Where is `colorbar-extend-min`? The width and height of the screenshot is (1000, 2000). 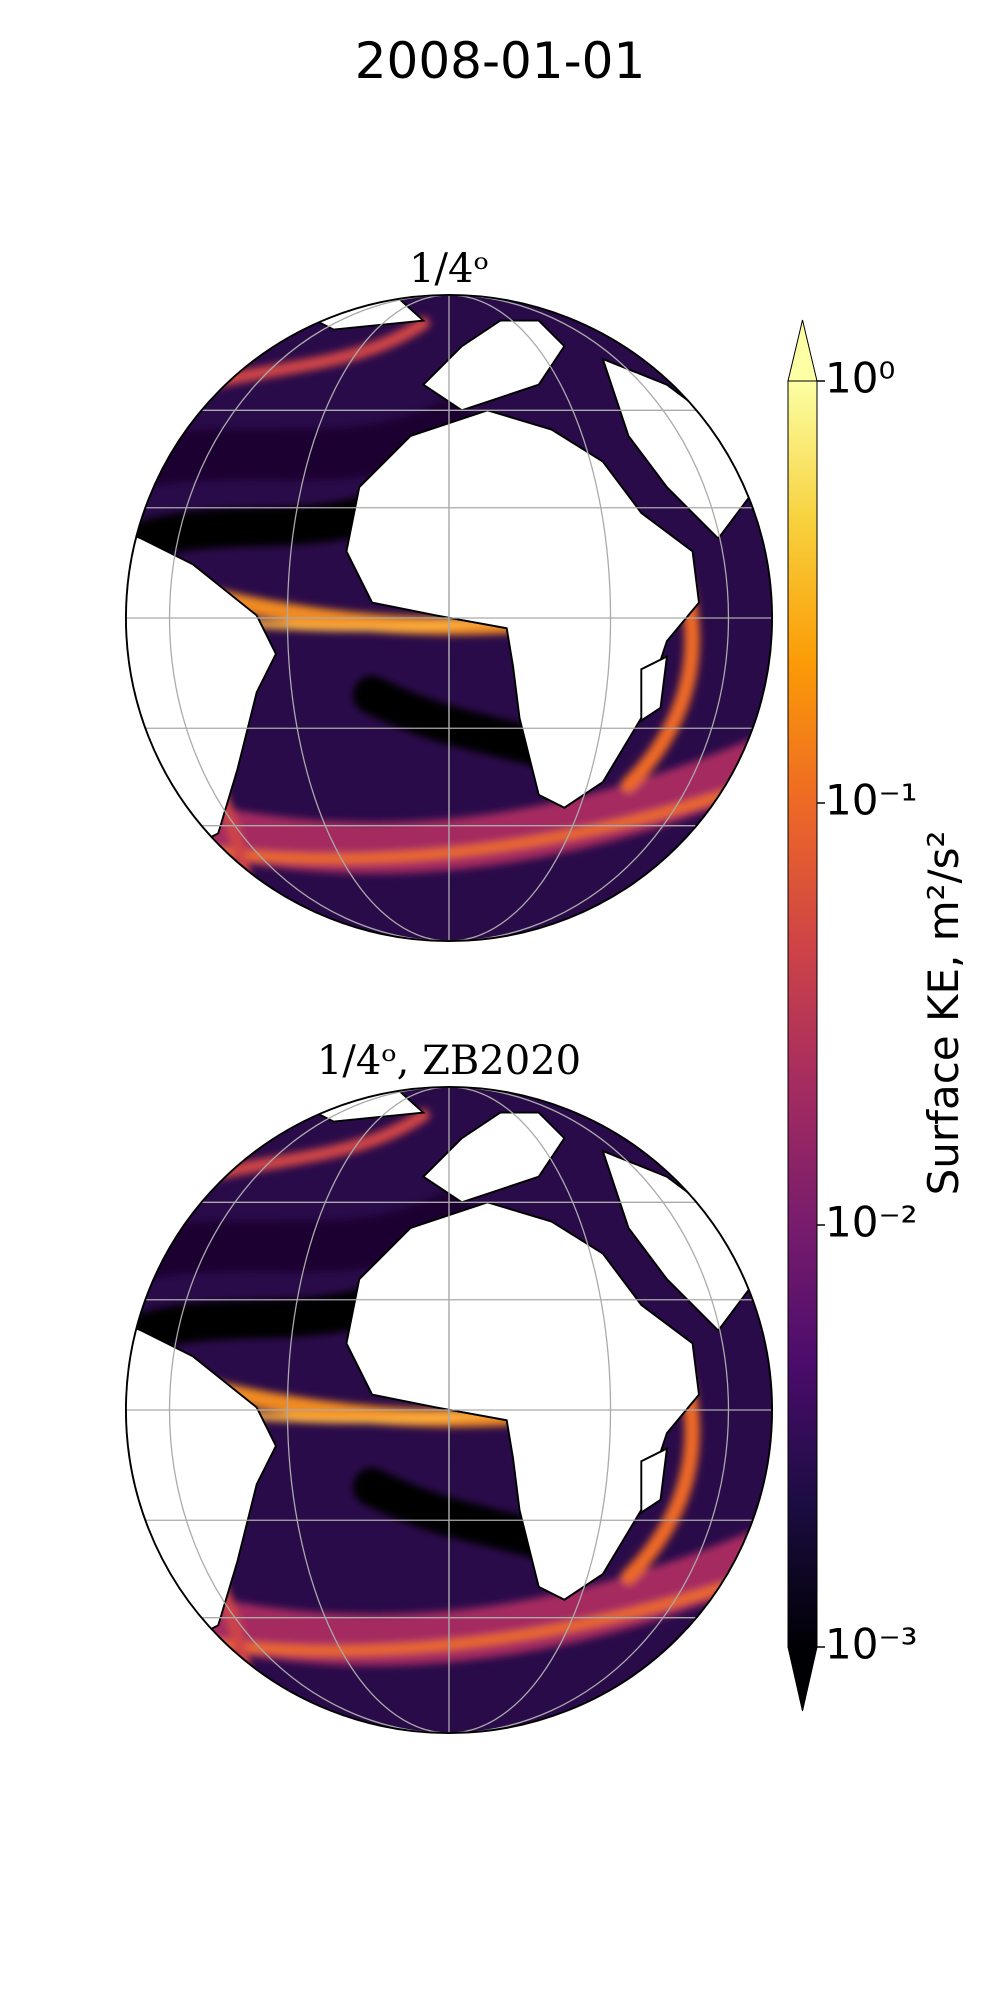
colorbar-extend-min is located at coordinates (802, 1679).